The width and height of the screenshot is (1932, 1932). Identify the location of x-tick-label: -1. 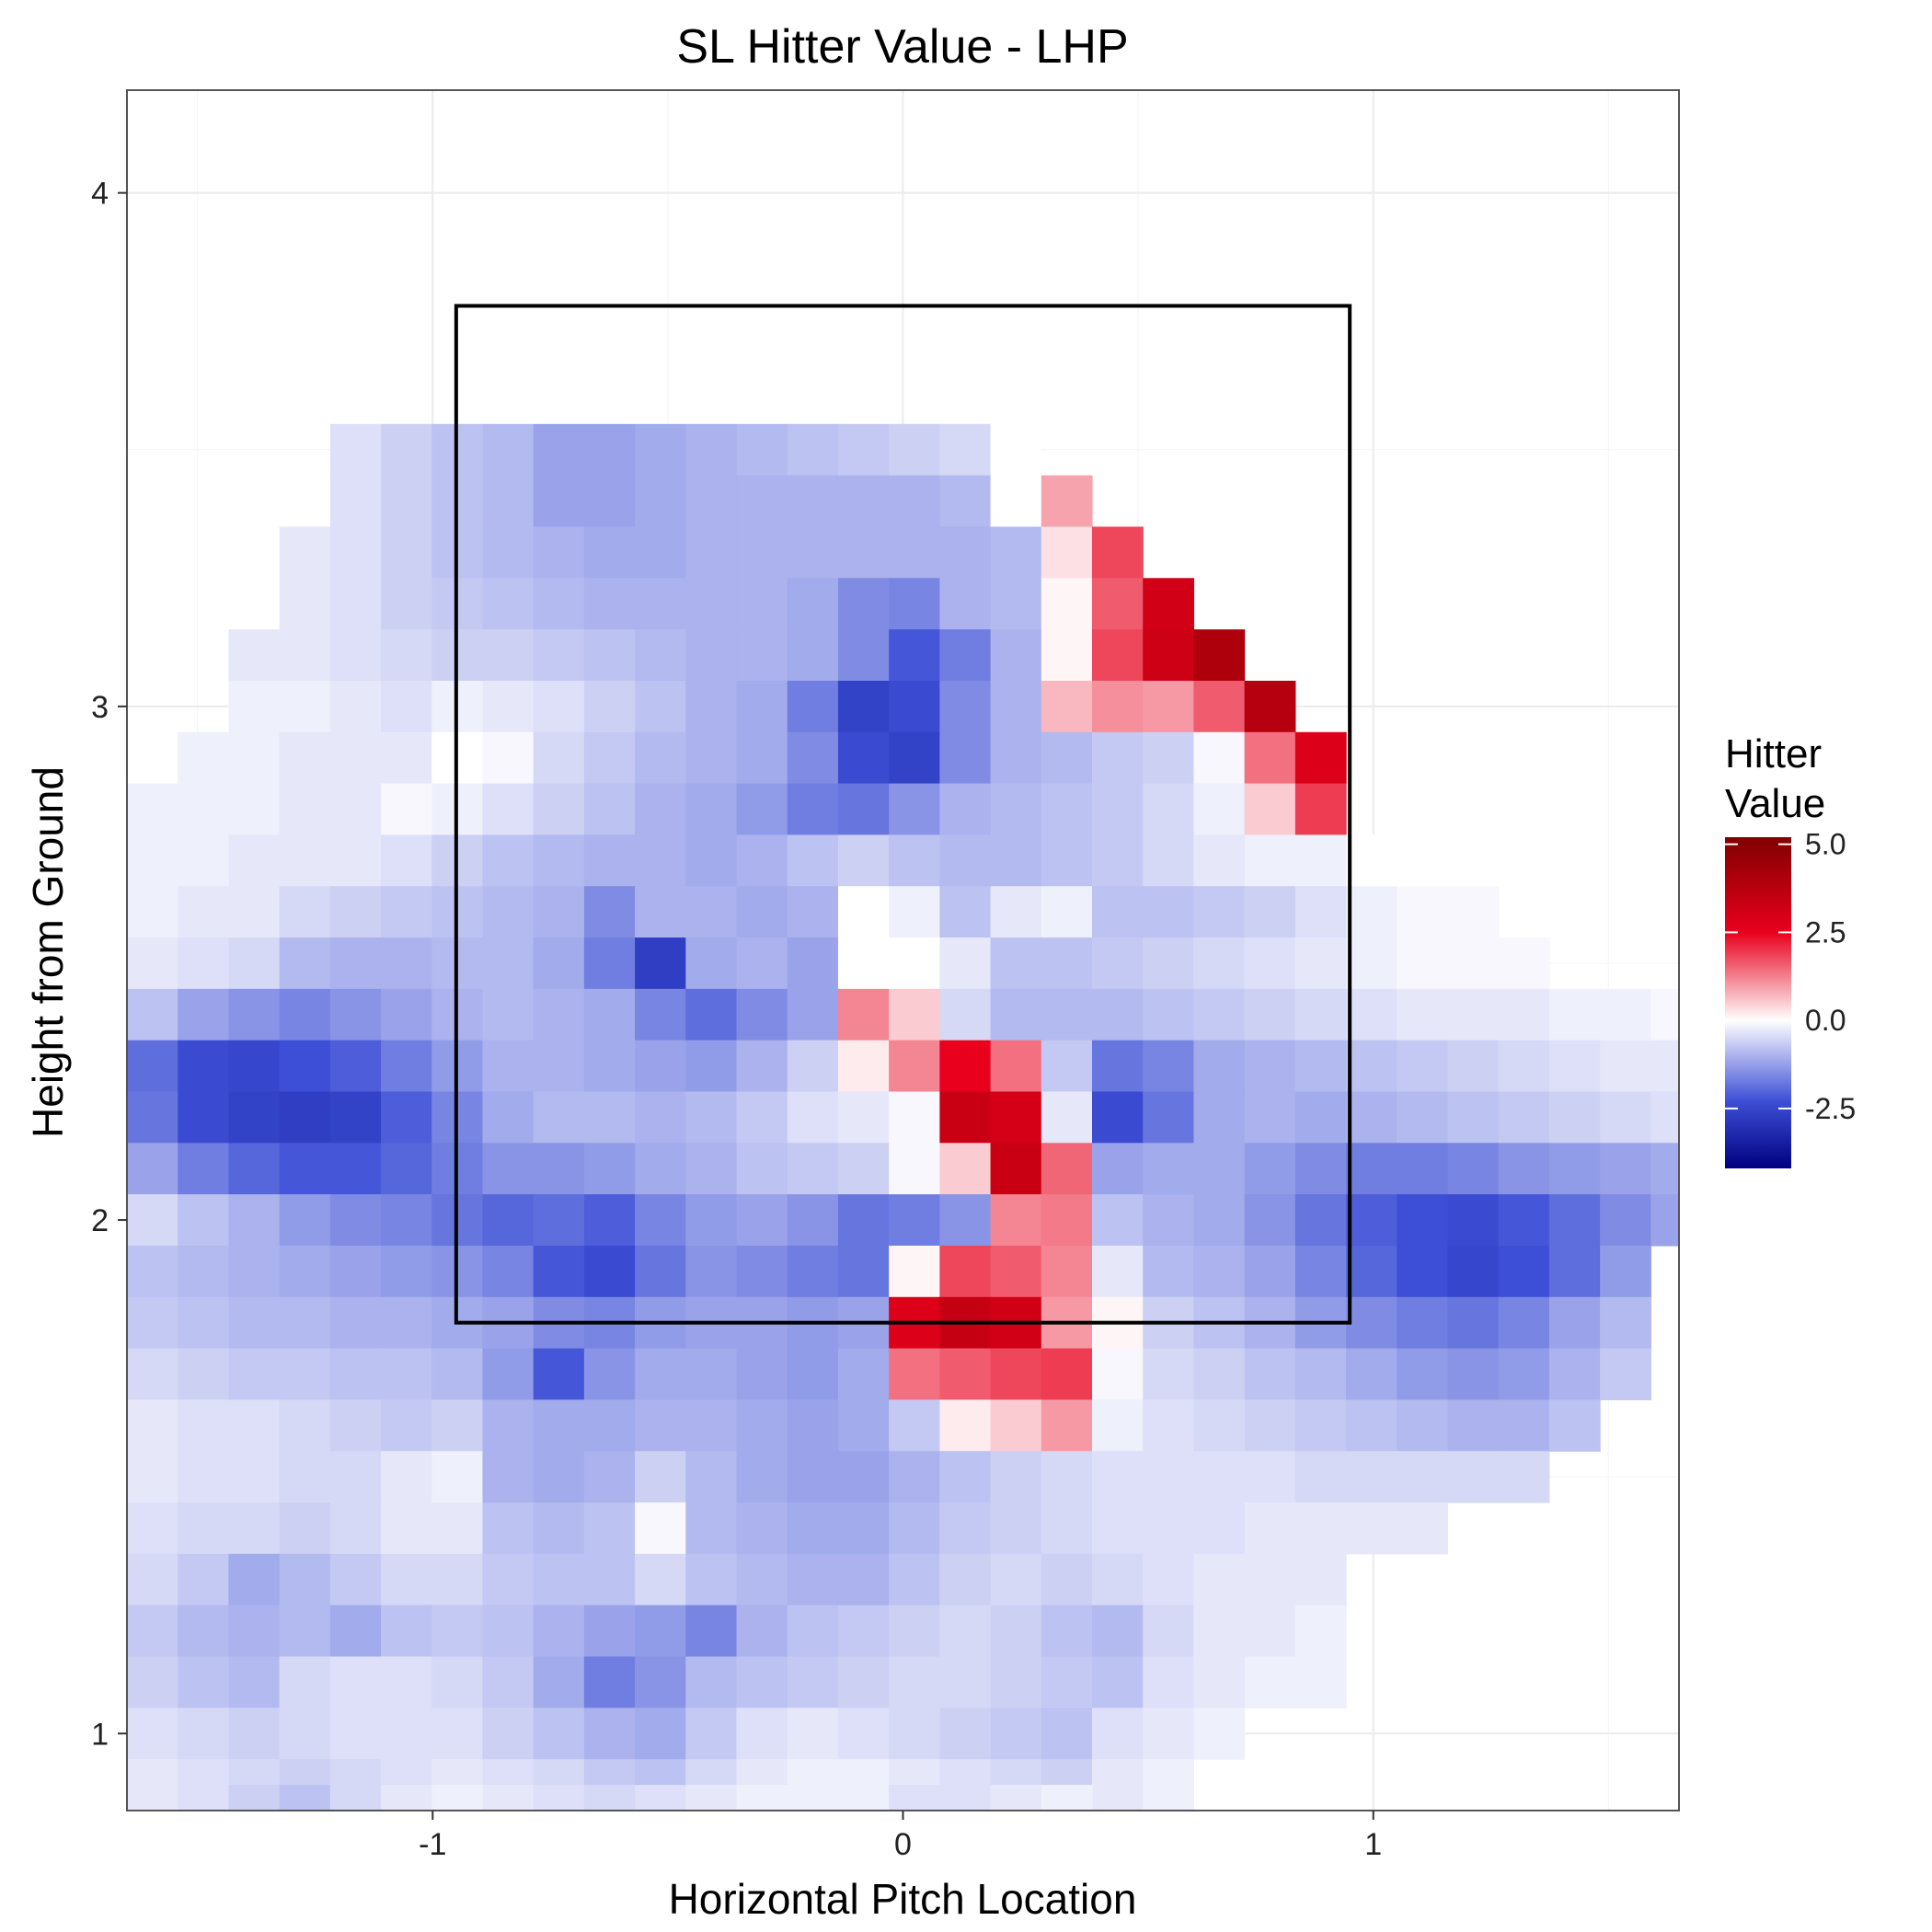
(432, 1844).